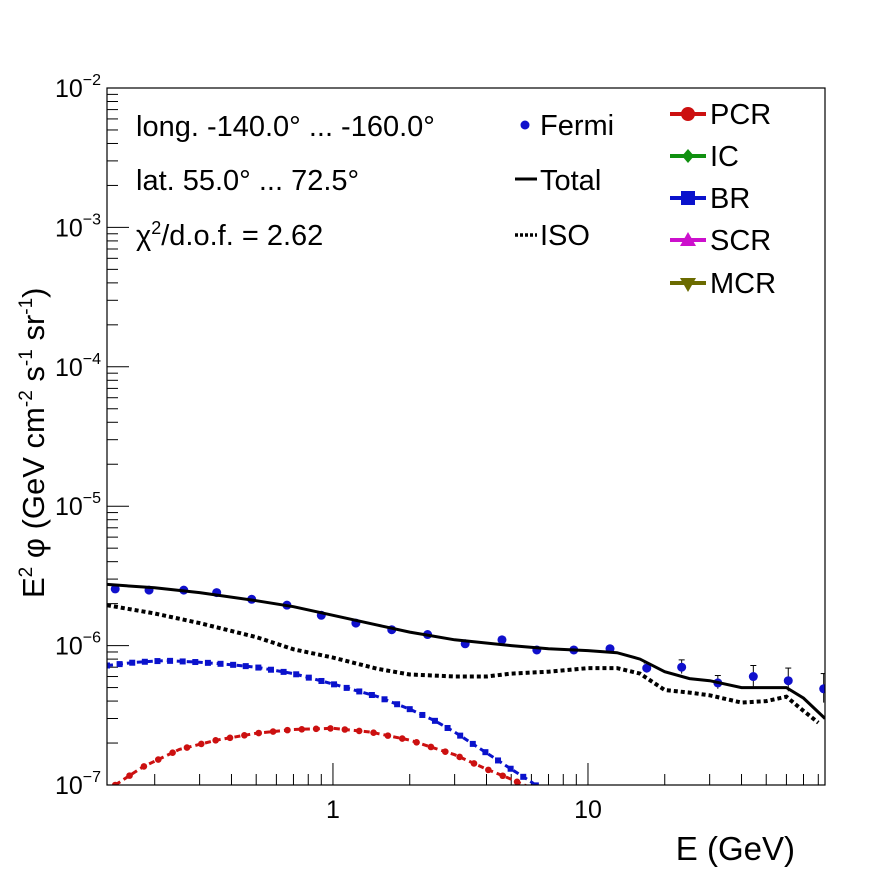 The image size is (896, 872). Describe the element at coordinates (78, 366) in the screenshot. I see `y-tick-label: 10⁻⁴` at that location.